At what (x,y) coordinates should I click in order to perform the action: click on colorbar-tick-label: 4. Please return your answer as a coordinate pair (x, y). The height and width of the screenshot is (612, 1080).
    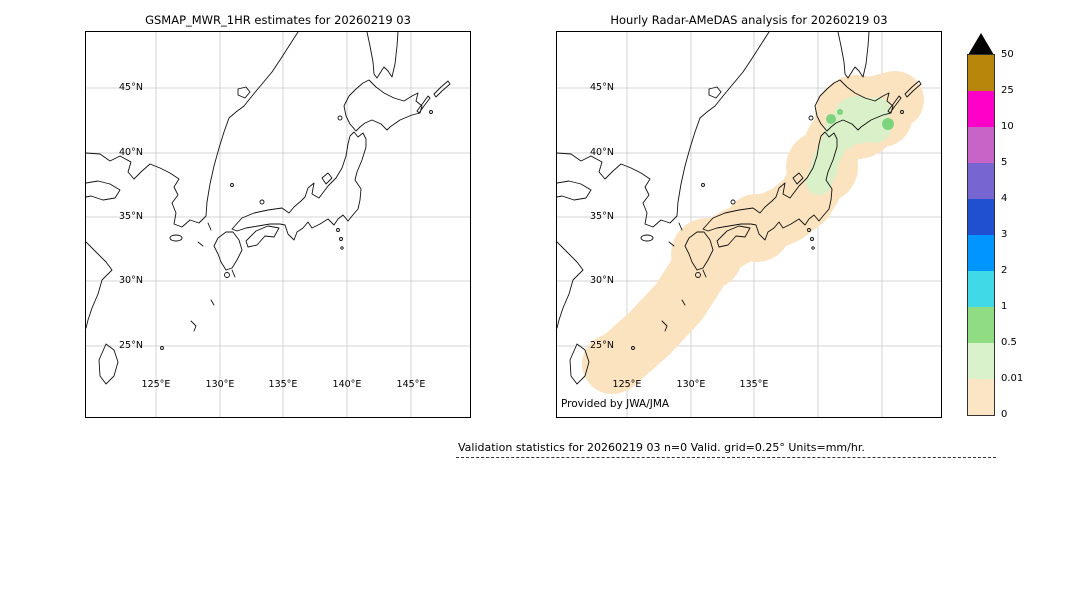
    Looking at the image, I should click on (1004, 198).